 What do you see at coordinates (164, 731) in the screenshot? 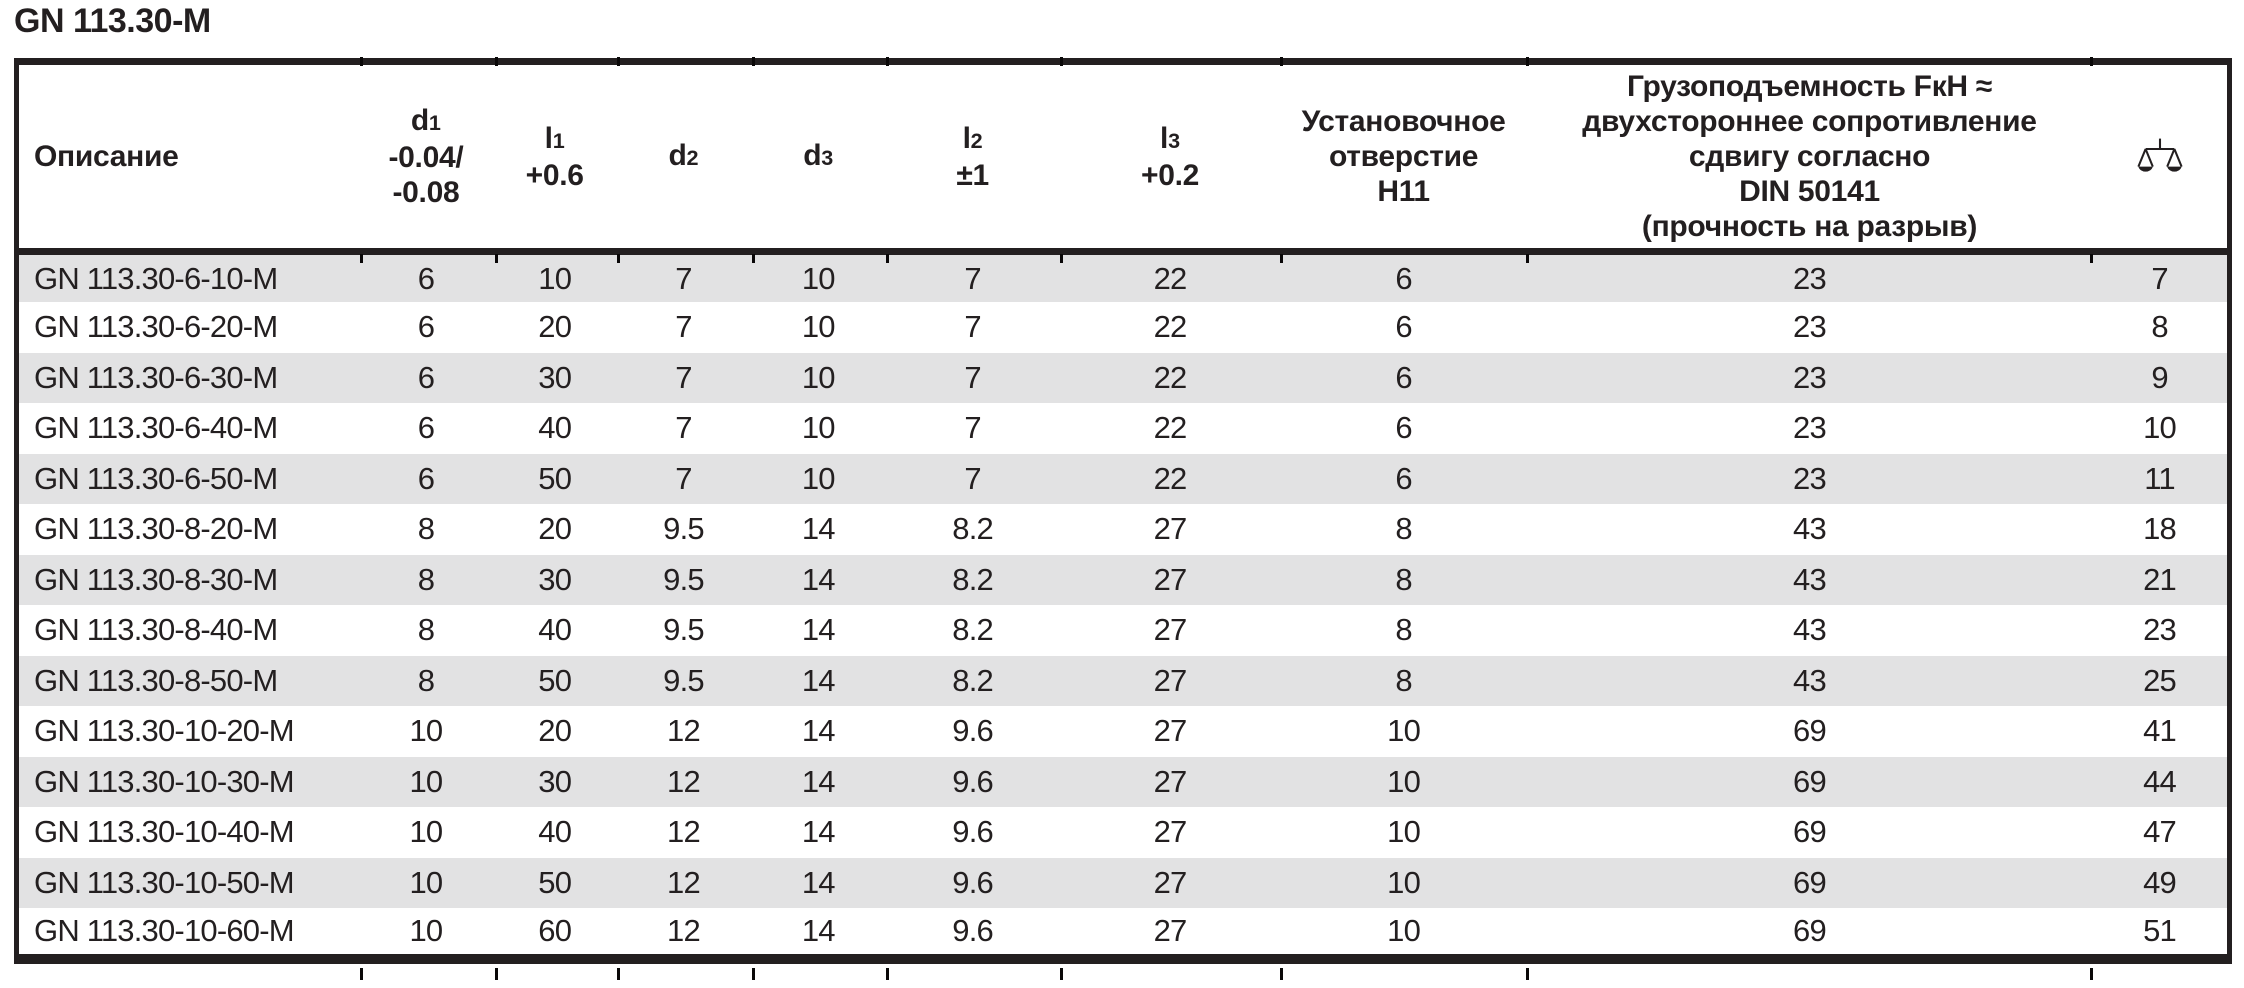
I see `row-description: GN 113.30-10-20-M` at bounding box center [164, 731].